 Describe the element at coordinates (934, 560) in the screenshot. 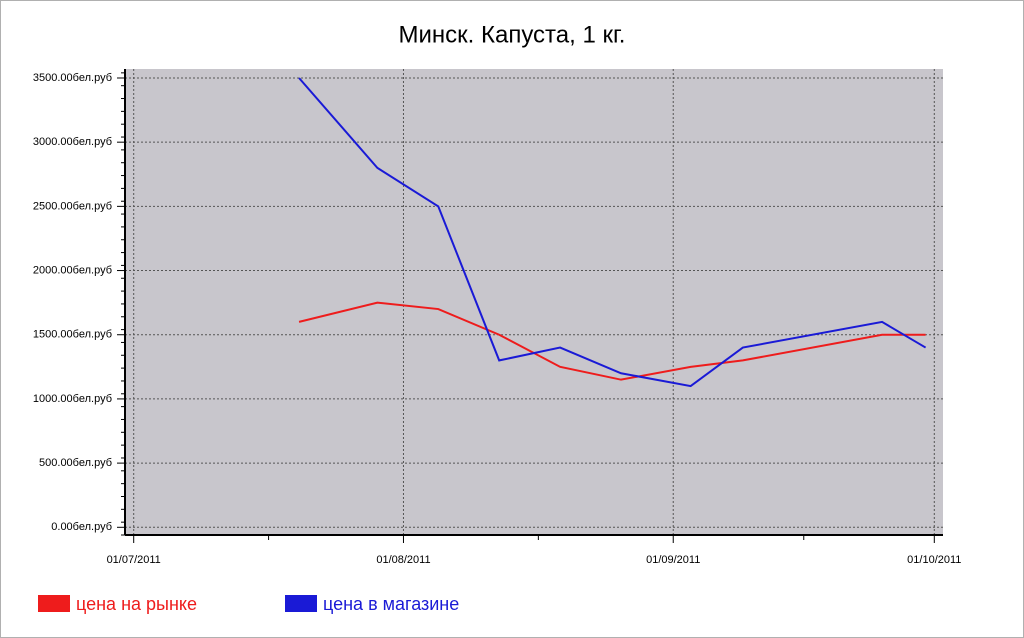

I see `x-tick-label: 01/10/2011` at that location.